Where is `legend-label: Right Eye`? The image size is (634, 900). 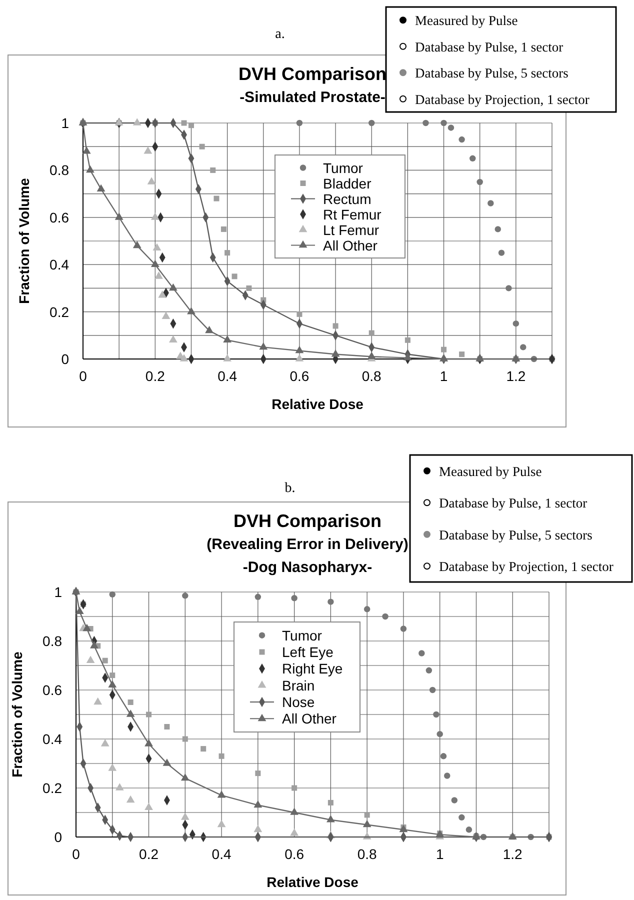
legend-label: Right Eye is located at coordinates (312, 668).